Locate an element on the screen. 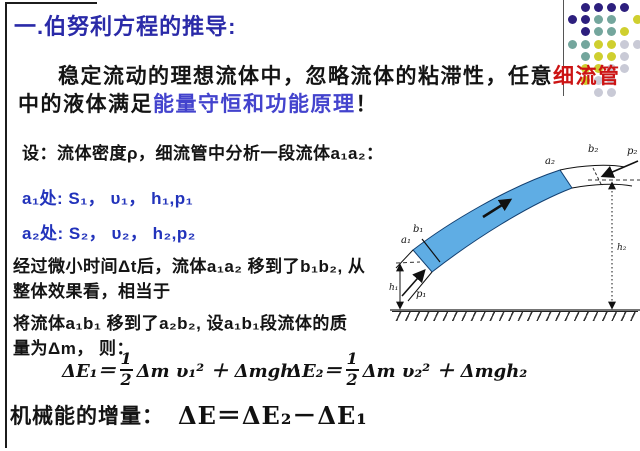 Image resolution: width=640 pixels, height=451 pixels. label-h1: h₁ is located at coordinates (393, 288).